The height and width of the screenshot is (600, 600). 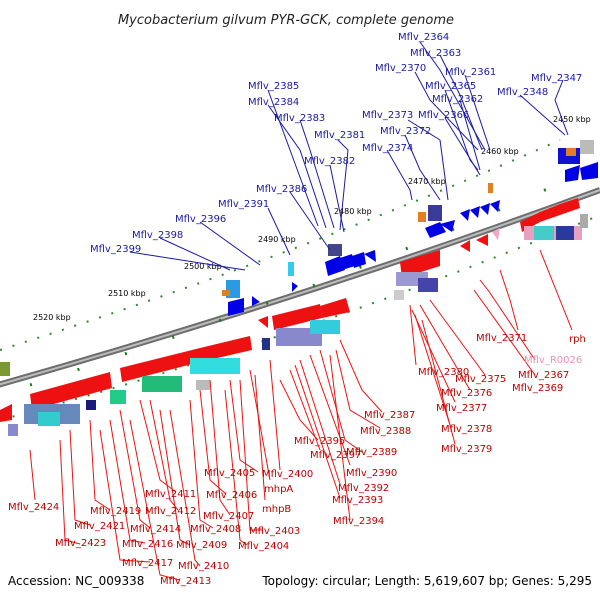 I want to click on kbp-label: 2460 kbp, so click(x=500, y=151).